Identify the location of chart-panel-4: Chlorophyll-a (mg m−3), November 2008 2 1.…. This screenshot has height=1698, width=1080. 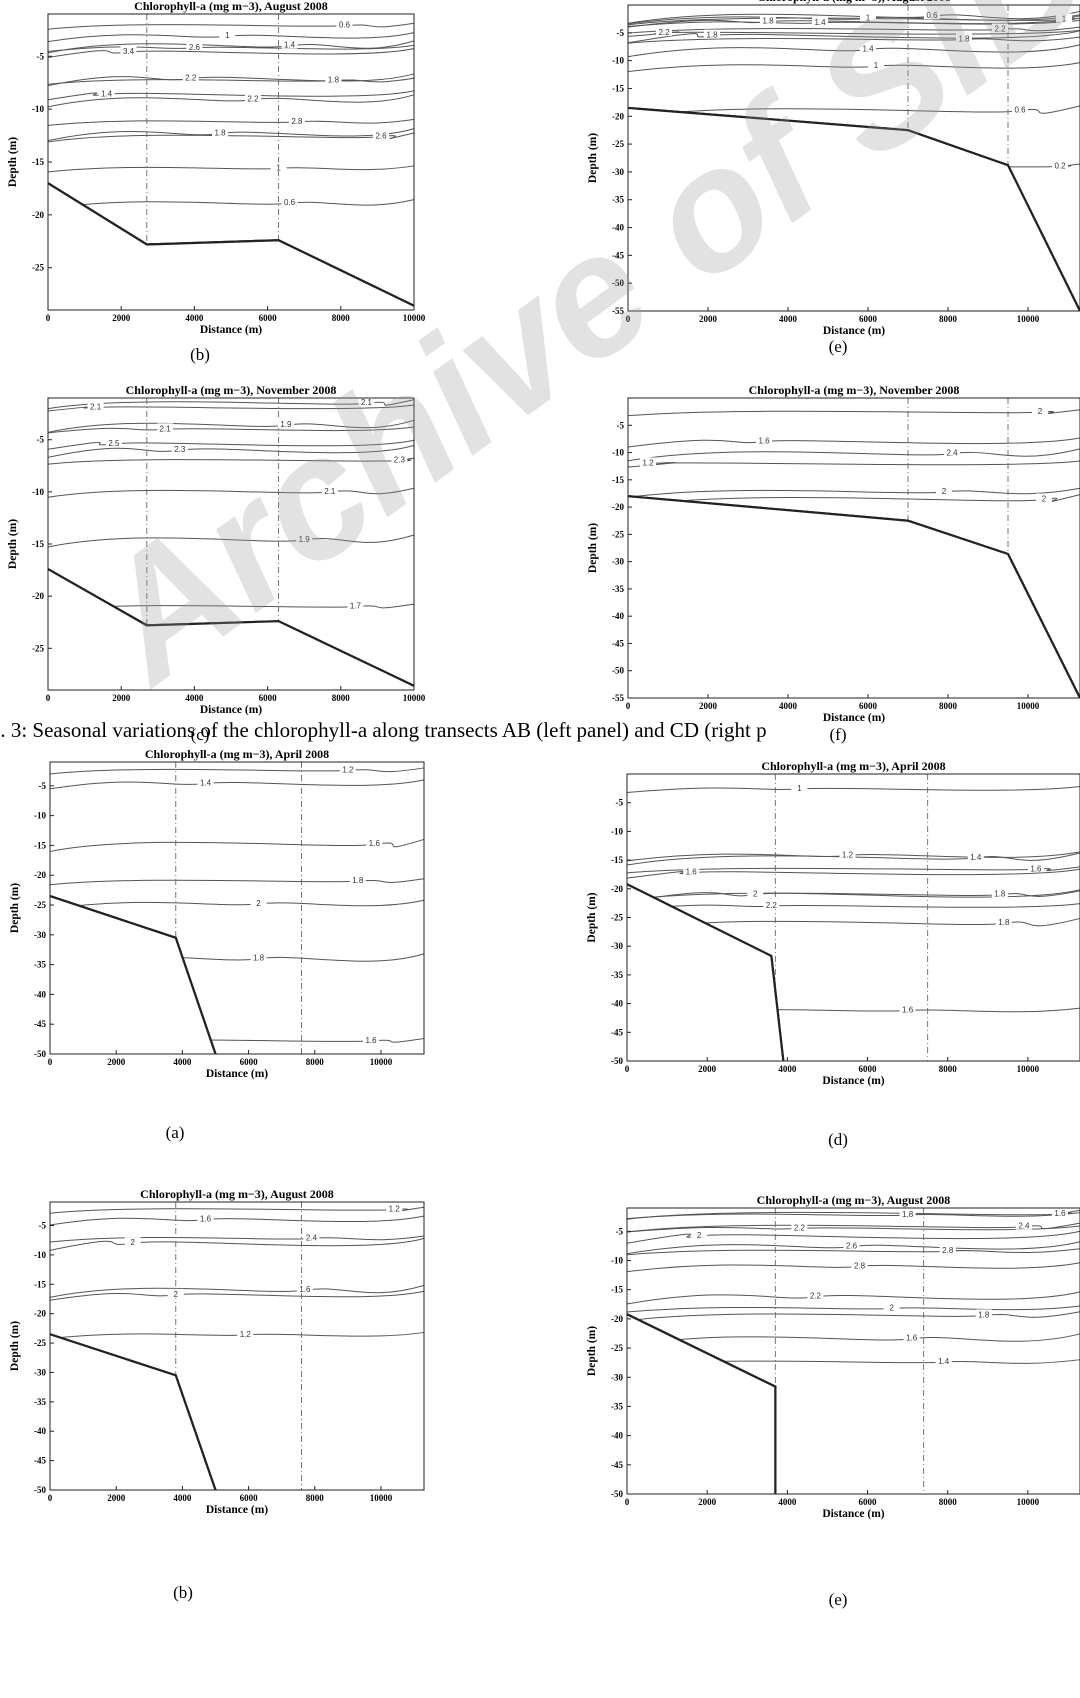
(830, 548).